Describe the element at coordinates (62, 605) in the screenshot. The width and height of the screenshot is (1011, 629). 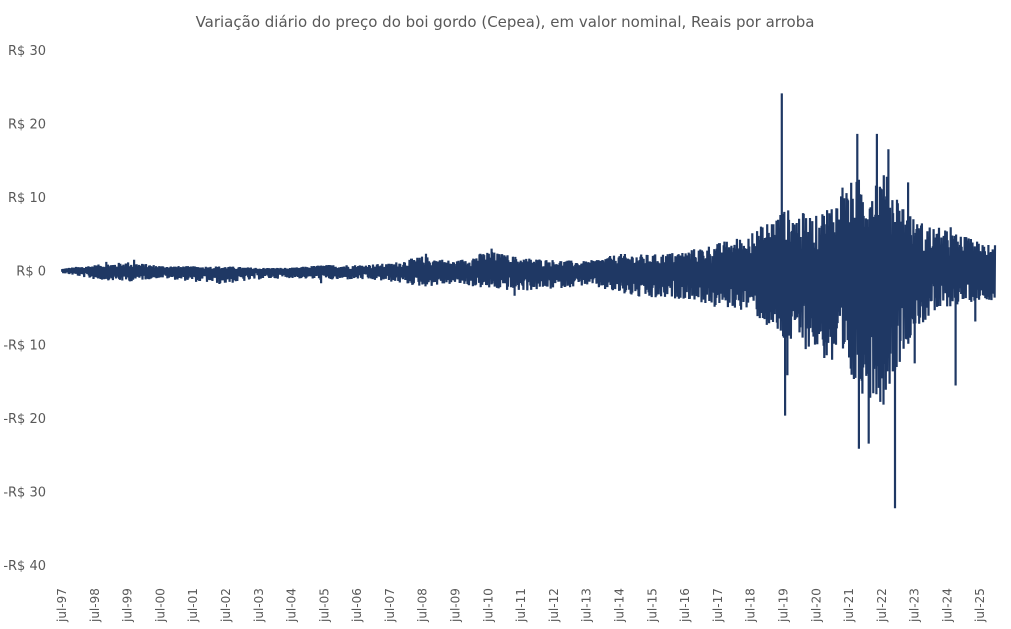
I see `x-tick-label: jul-97` at that location.